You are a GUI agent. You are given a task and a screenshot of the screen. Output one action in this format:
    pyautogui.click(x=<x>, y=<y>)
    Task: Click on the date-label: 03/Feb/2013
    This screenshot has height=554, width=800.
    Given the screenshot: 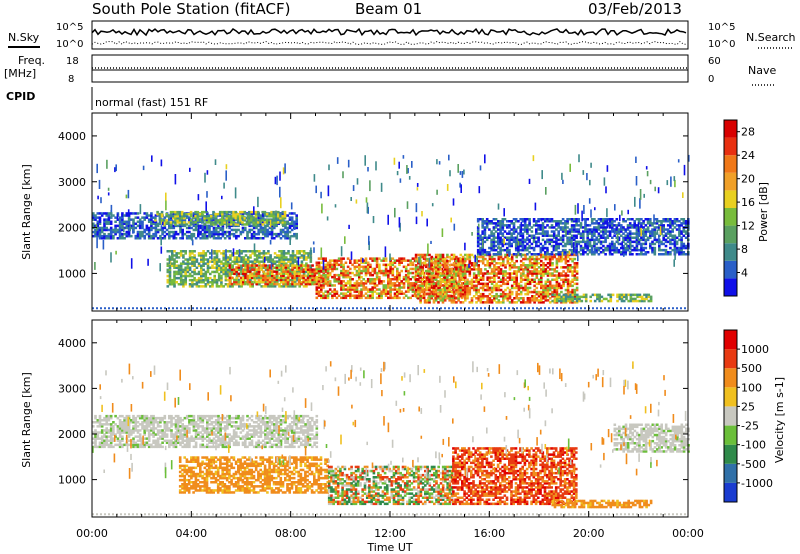 What is the action you would take?
    pyautogui.click(x=635, y=9)
    